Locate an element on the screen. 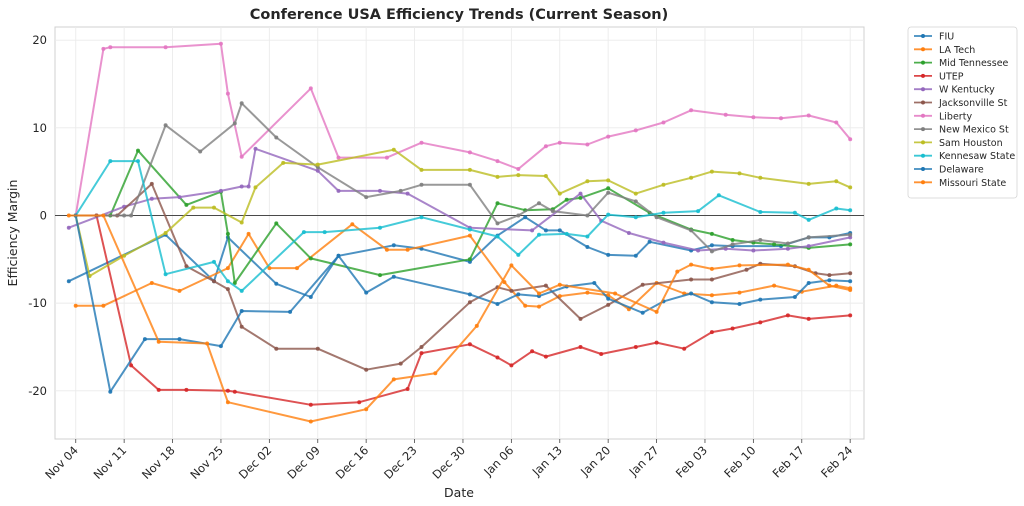 Image resolution: width=1024 pixels, height=506 pixels. legend-item-sam-houston: Sam Houston is located at coordinates (958, 143).